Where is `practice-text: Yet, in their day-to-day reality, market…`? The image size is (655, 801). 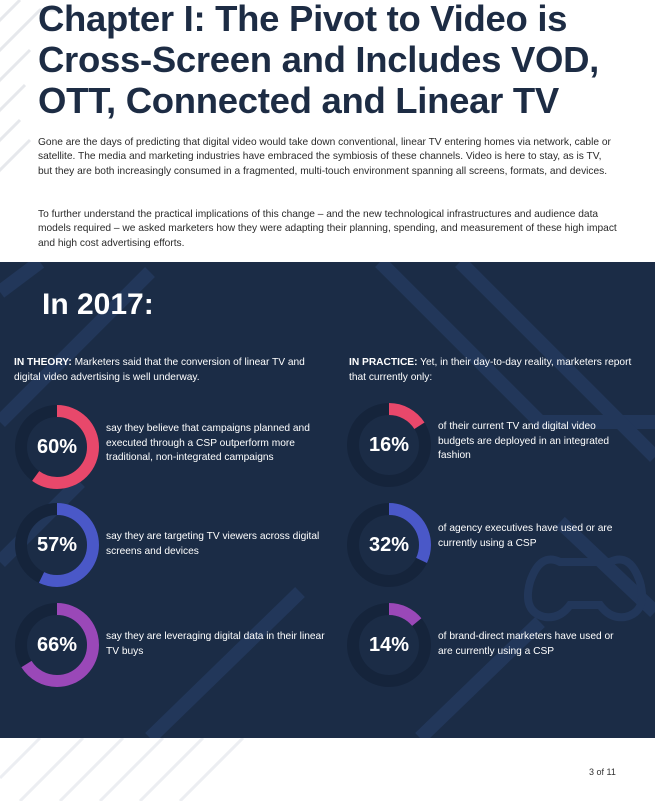 practice-text: Yet, in their day-to-day reality, market… is located at coordinates (490, 370).